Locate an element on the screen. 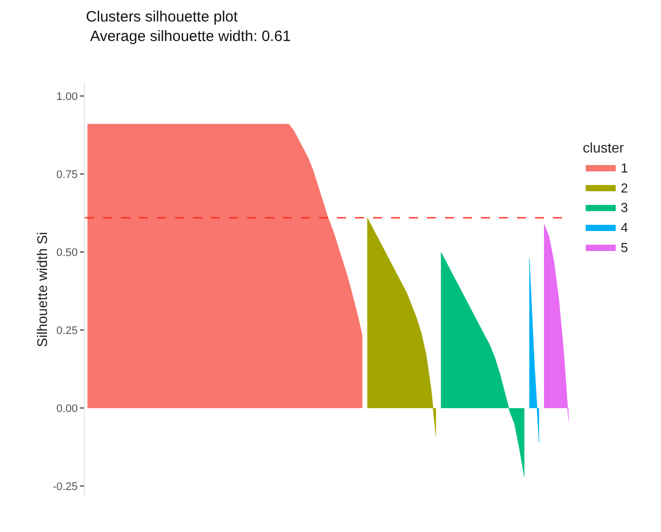  legend-label: 1 is located at coordinates (624, 168).